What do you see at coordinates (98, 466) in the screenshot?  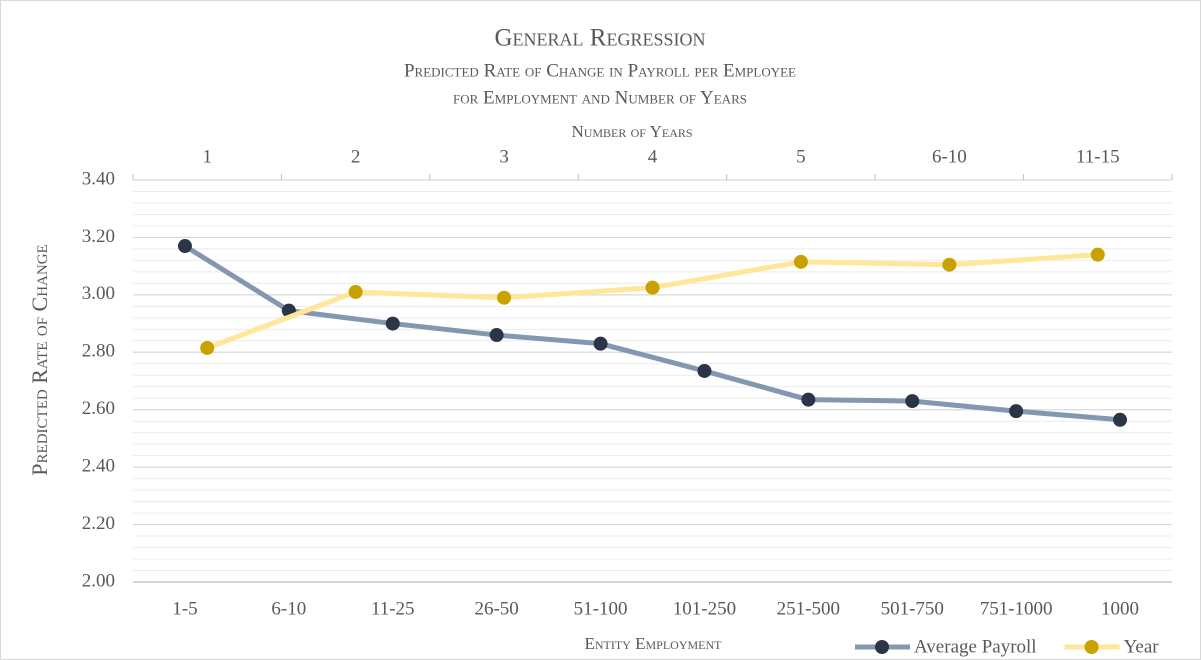 I see `y-tick-label: 2.40` at bounding box center [98, 466].